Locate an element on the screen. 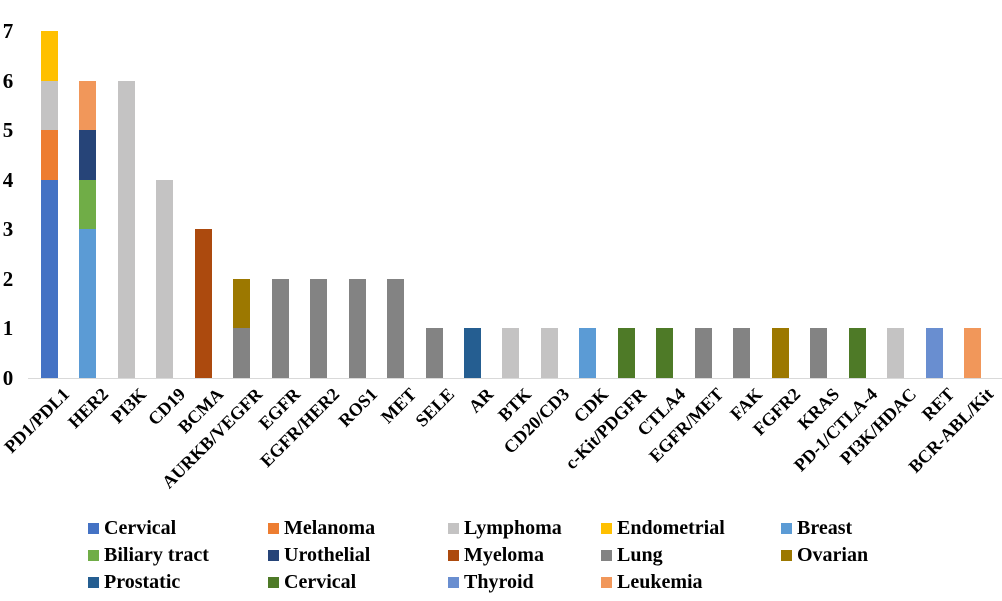 The height and width of the screenshot is (601, 1002). y-axis-tick: 0 is located at coordinates (8, 378).